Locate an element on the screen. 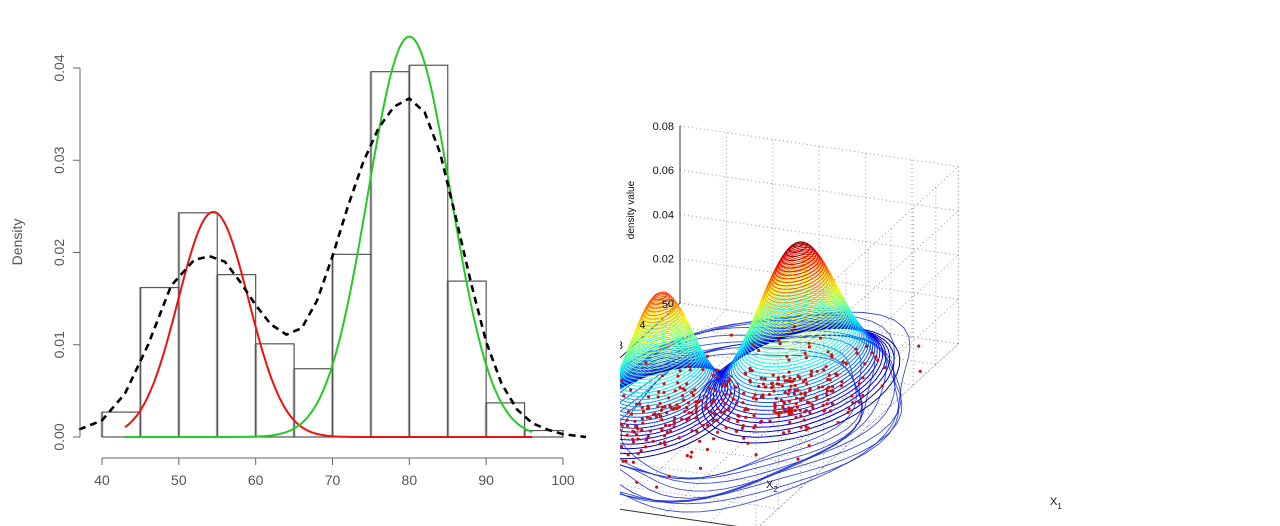 This screenshot has width=1280, height=526. surface-contour is located at coordinates (660, 298).